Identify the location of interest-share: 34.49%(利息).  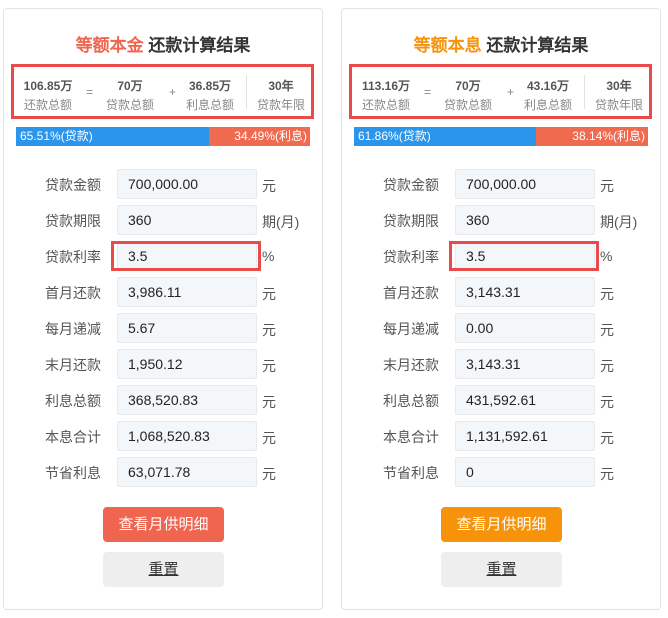
(259, 136).